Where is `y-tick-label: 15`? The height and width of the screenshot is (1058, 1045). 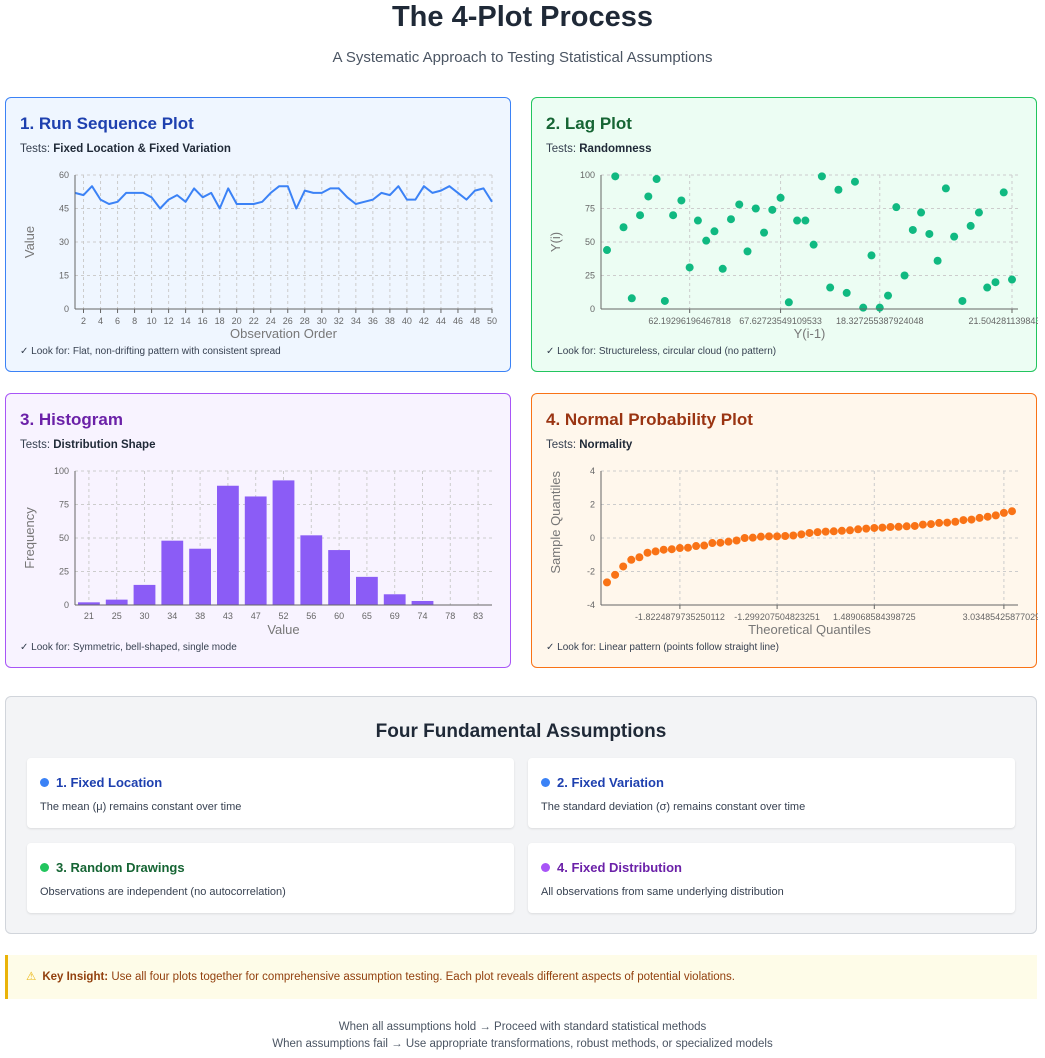
y-tick-label: 15 is located at coordinates (64, 276).